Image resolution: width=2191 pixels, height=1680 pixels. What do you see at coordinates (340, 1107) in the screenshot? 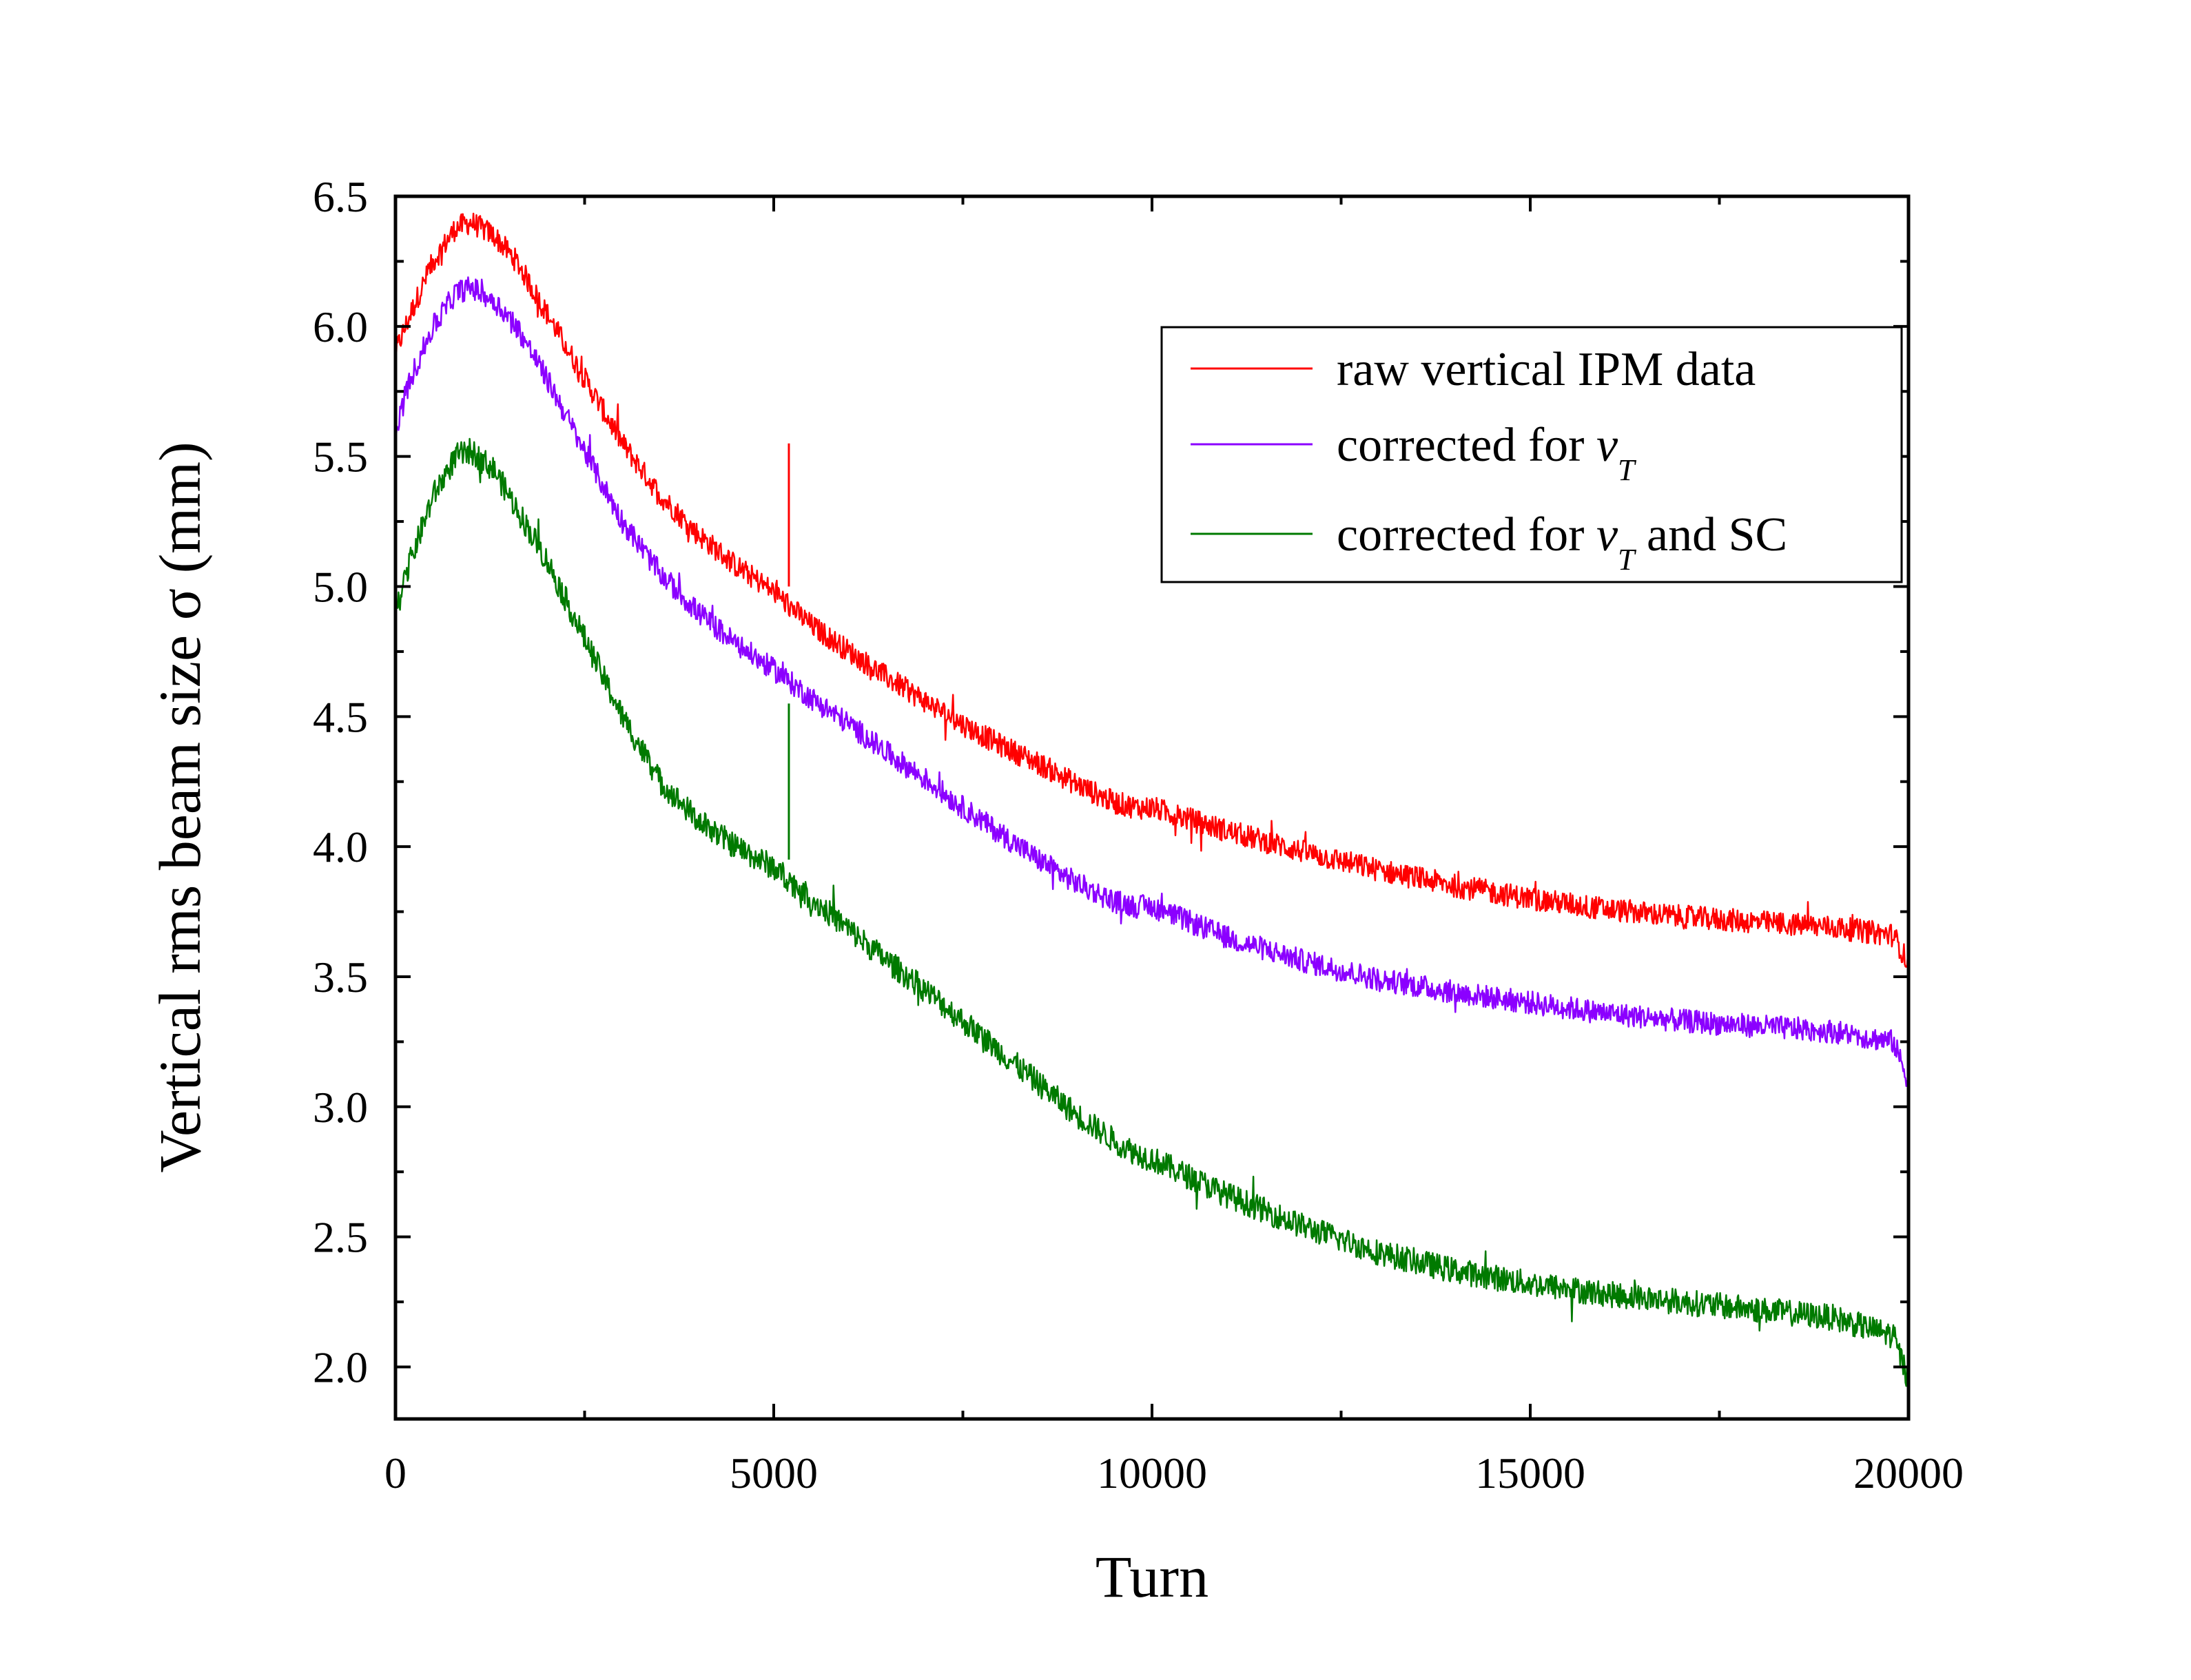
I see `y-tick-label: 3.0` at bounding box center [340, 1107].